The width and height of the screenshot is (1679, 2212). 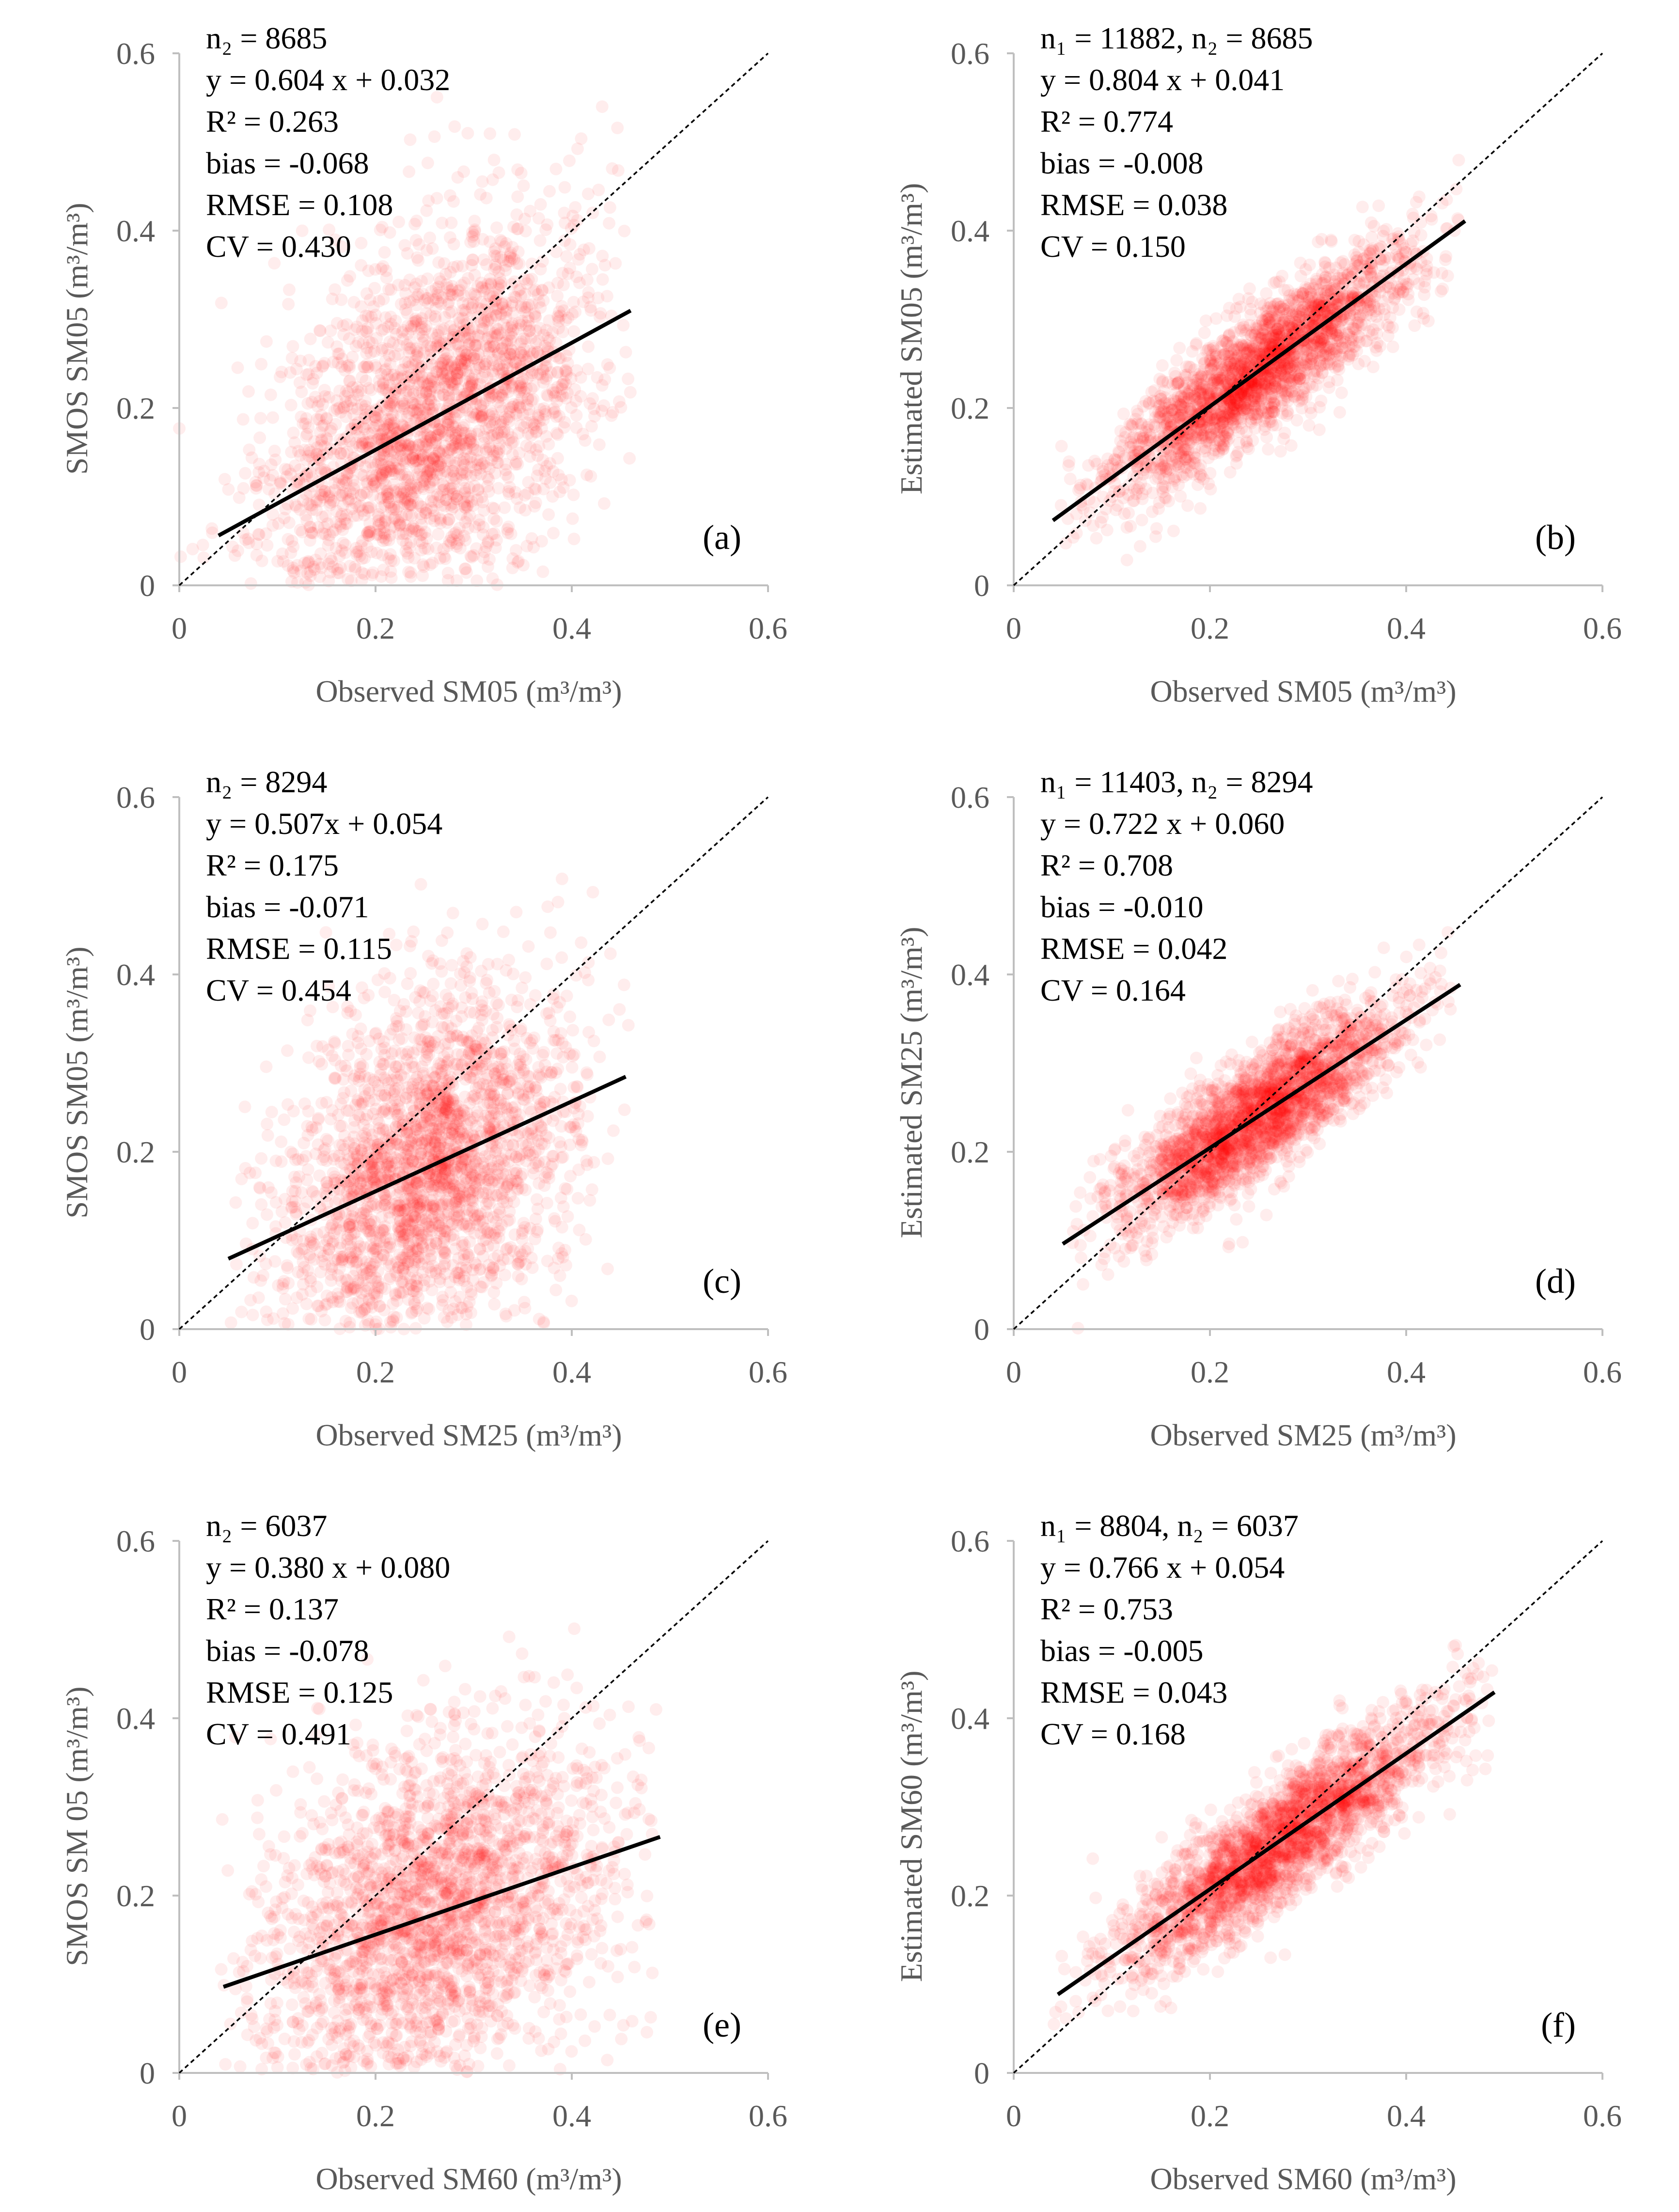 What do you see at coordinates (180, 628) in the screenshot?
I see `x-tick-label: 0` at bounding box center [180, 628].